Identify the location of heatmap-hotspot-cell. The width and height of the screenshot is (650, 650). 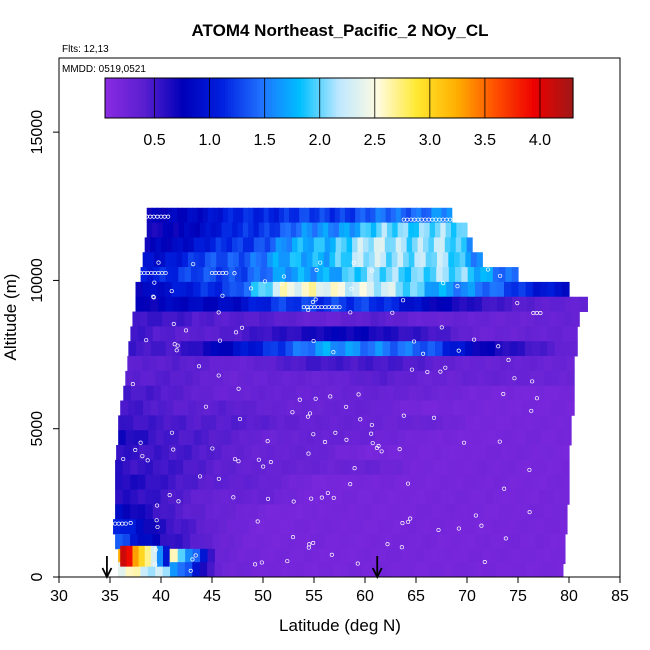
(136, 556).